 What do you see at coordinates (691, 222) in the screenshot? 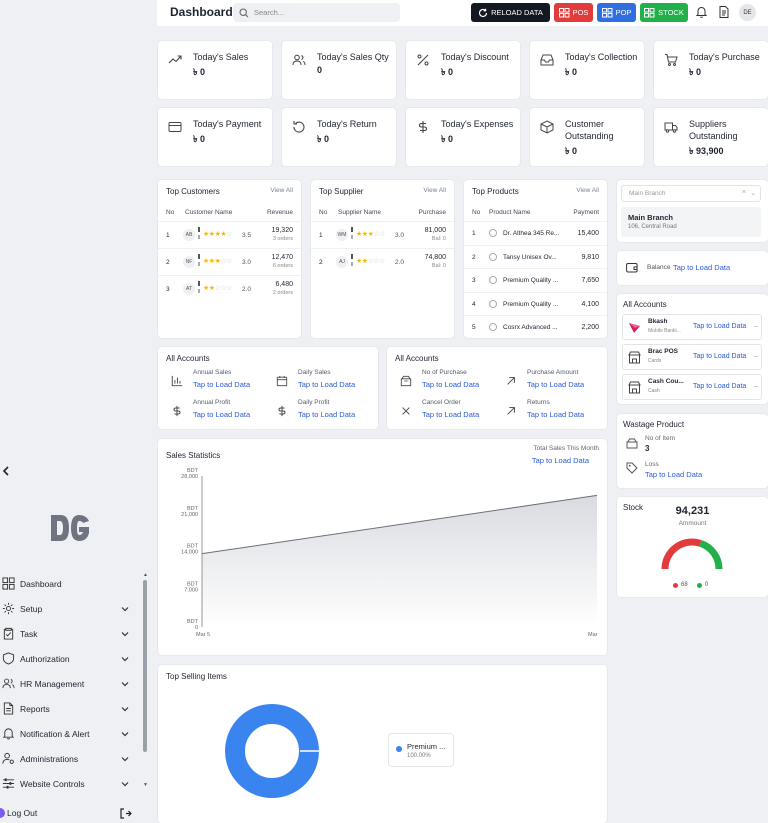
I see `branch-info: Main Branch 106, Central Road` at bounding box center [691, 222].